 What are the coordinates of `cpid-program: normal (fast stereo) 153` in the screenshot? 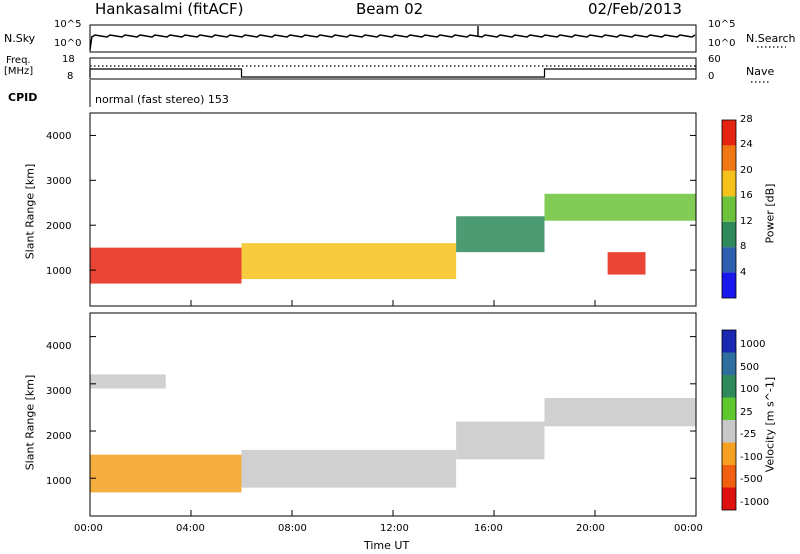 It's located at (162, 99).